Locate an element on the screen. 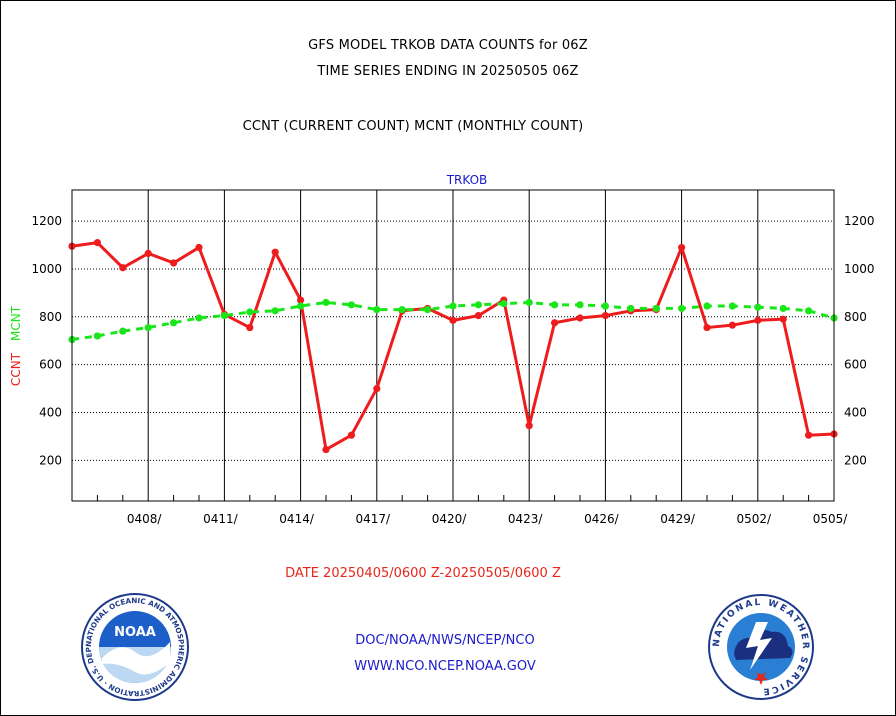 Image resolution: width=896 pixels, height=716 pixels. y-axis-label-ccnt: CCNT is located at coordinates (16, 369).